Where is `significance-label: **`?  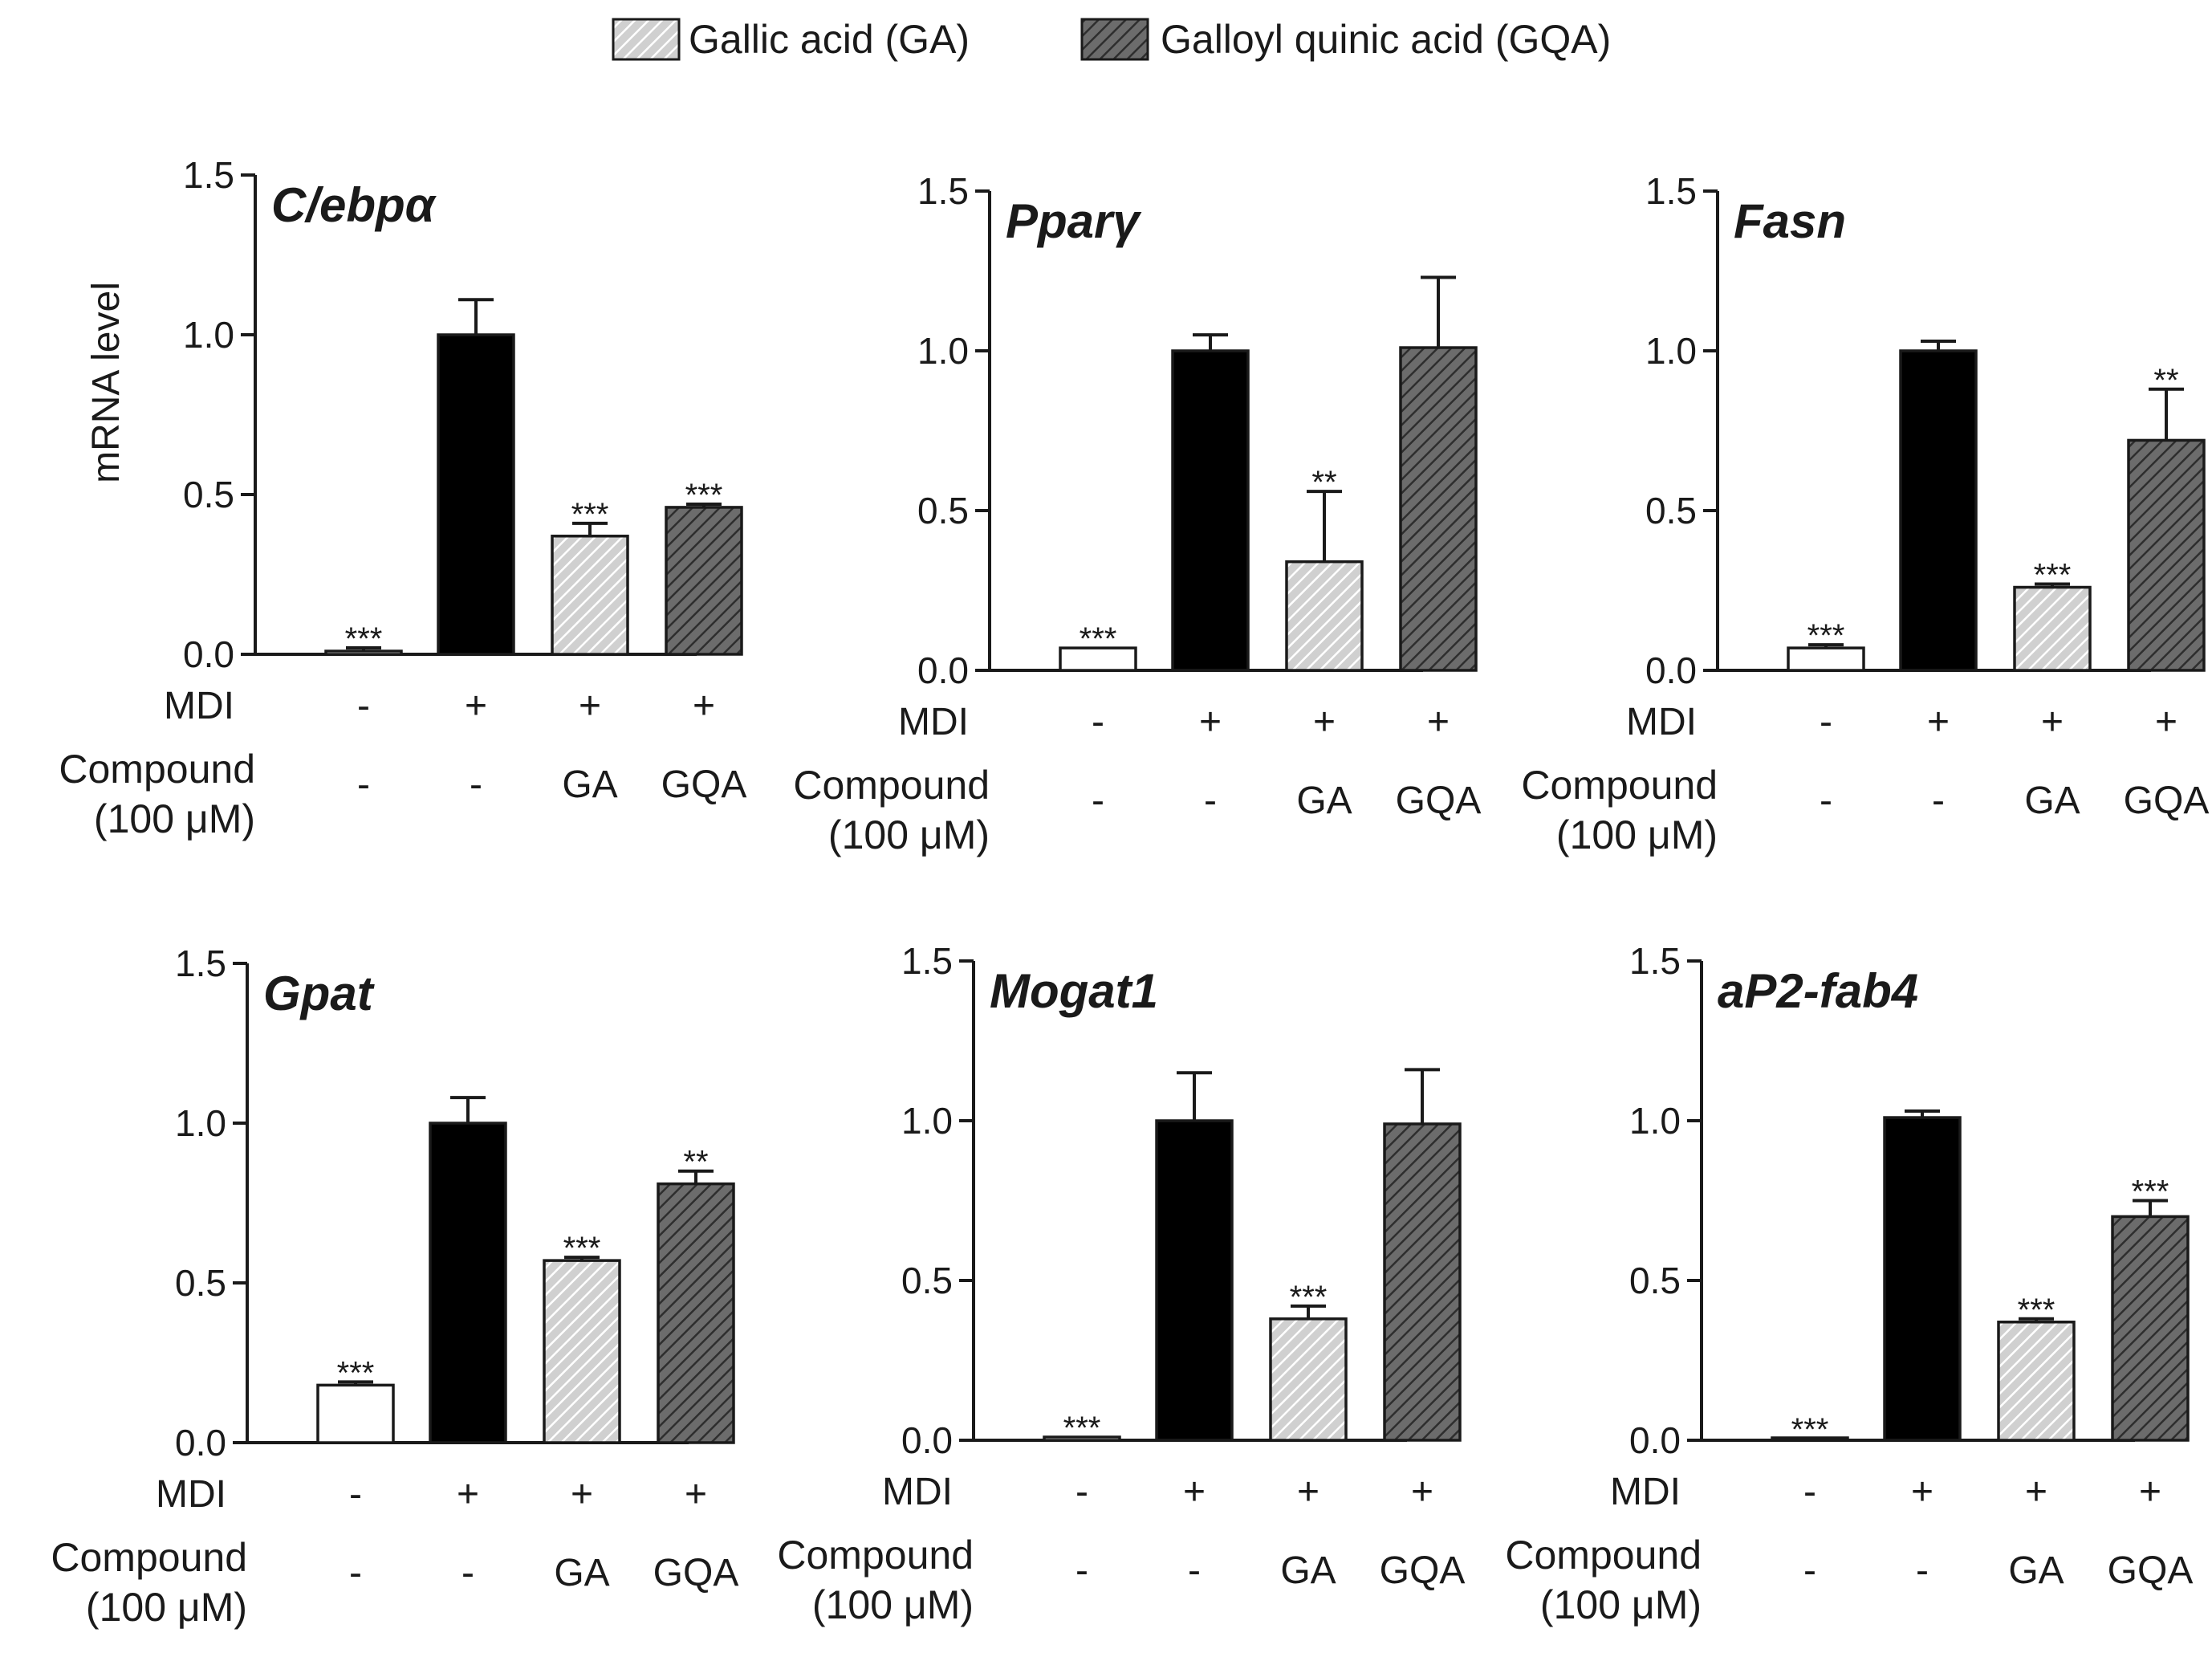 significance-label: ** is located at coordinates (695, 1162).